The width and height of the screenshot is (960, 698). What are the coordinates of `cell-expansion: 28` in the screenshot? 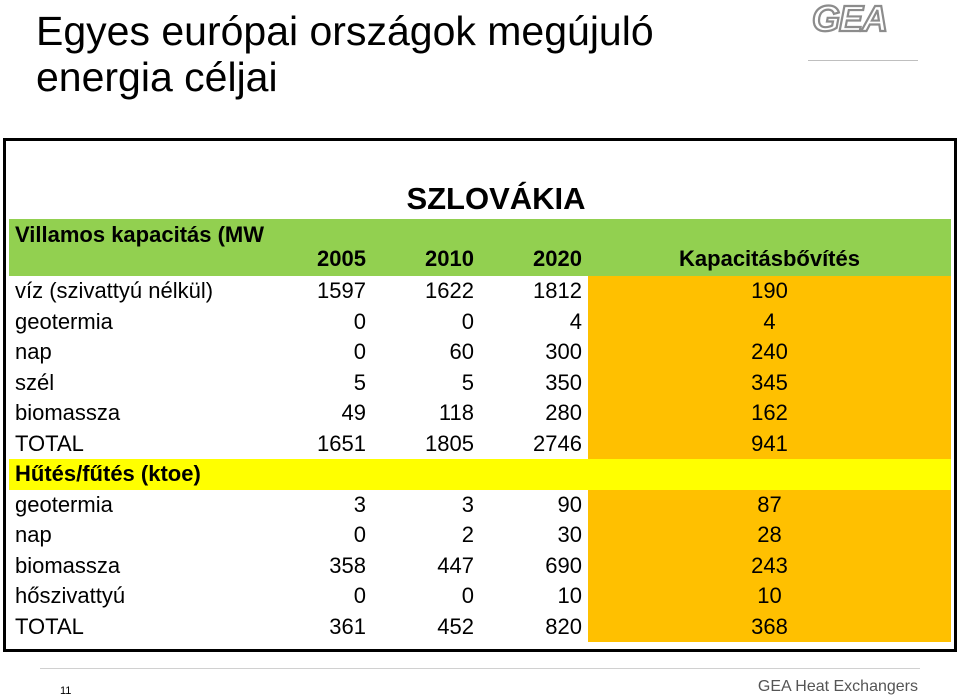 It's located at (769, 535).